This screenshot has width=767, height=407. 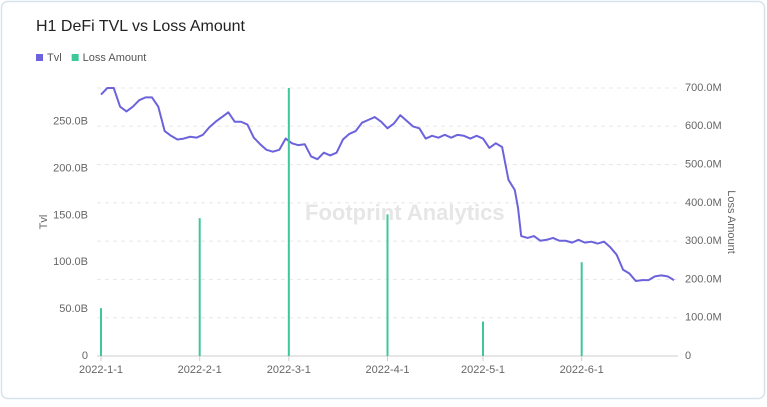 I want to click on y2-axis-title: Loss Amount, so click(x=731, y=222).